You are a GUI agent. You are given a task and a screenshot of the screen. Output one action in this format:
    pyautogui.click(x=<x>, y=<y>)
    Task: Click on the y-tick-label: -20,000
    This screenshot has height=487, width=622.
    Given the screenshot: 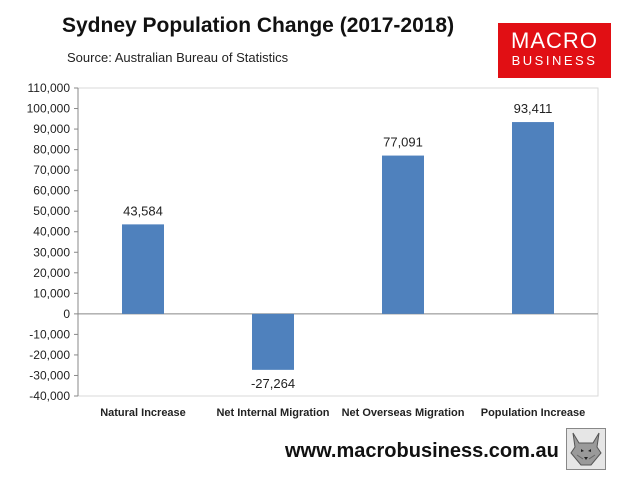 What is the action you would take?
    pyautogui.click(x=49, y=355)
    